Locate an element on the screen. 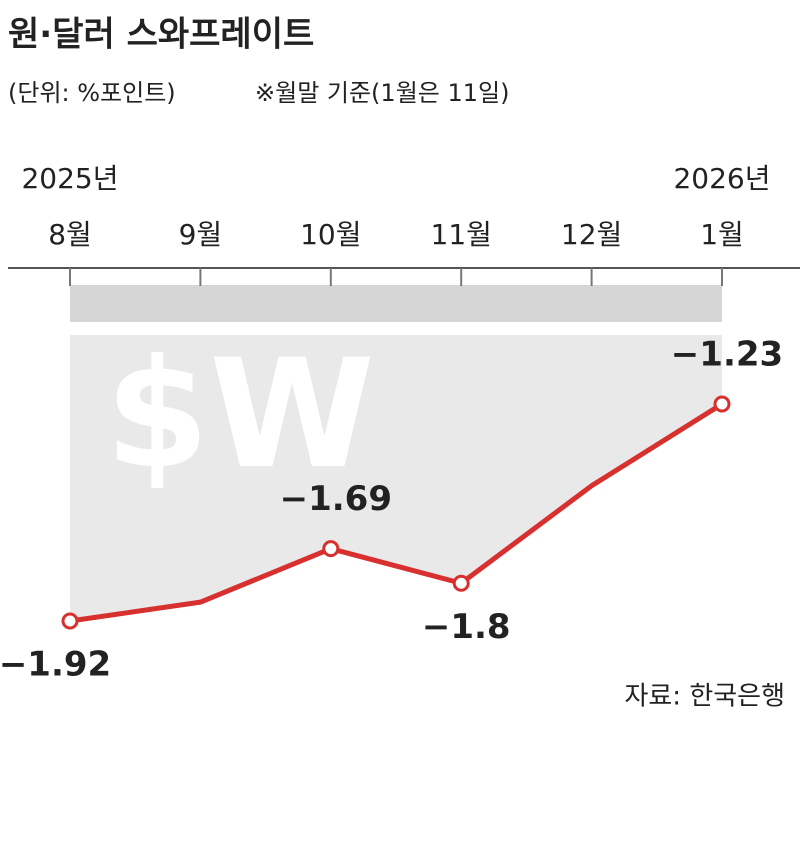 Image resolution: width=800 pixels, height=861 pixels. value-label: −1.8 is located at coordinates (466, 627).